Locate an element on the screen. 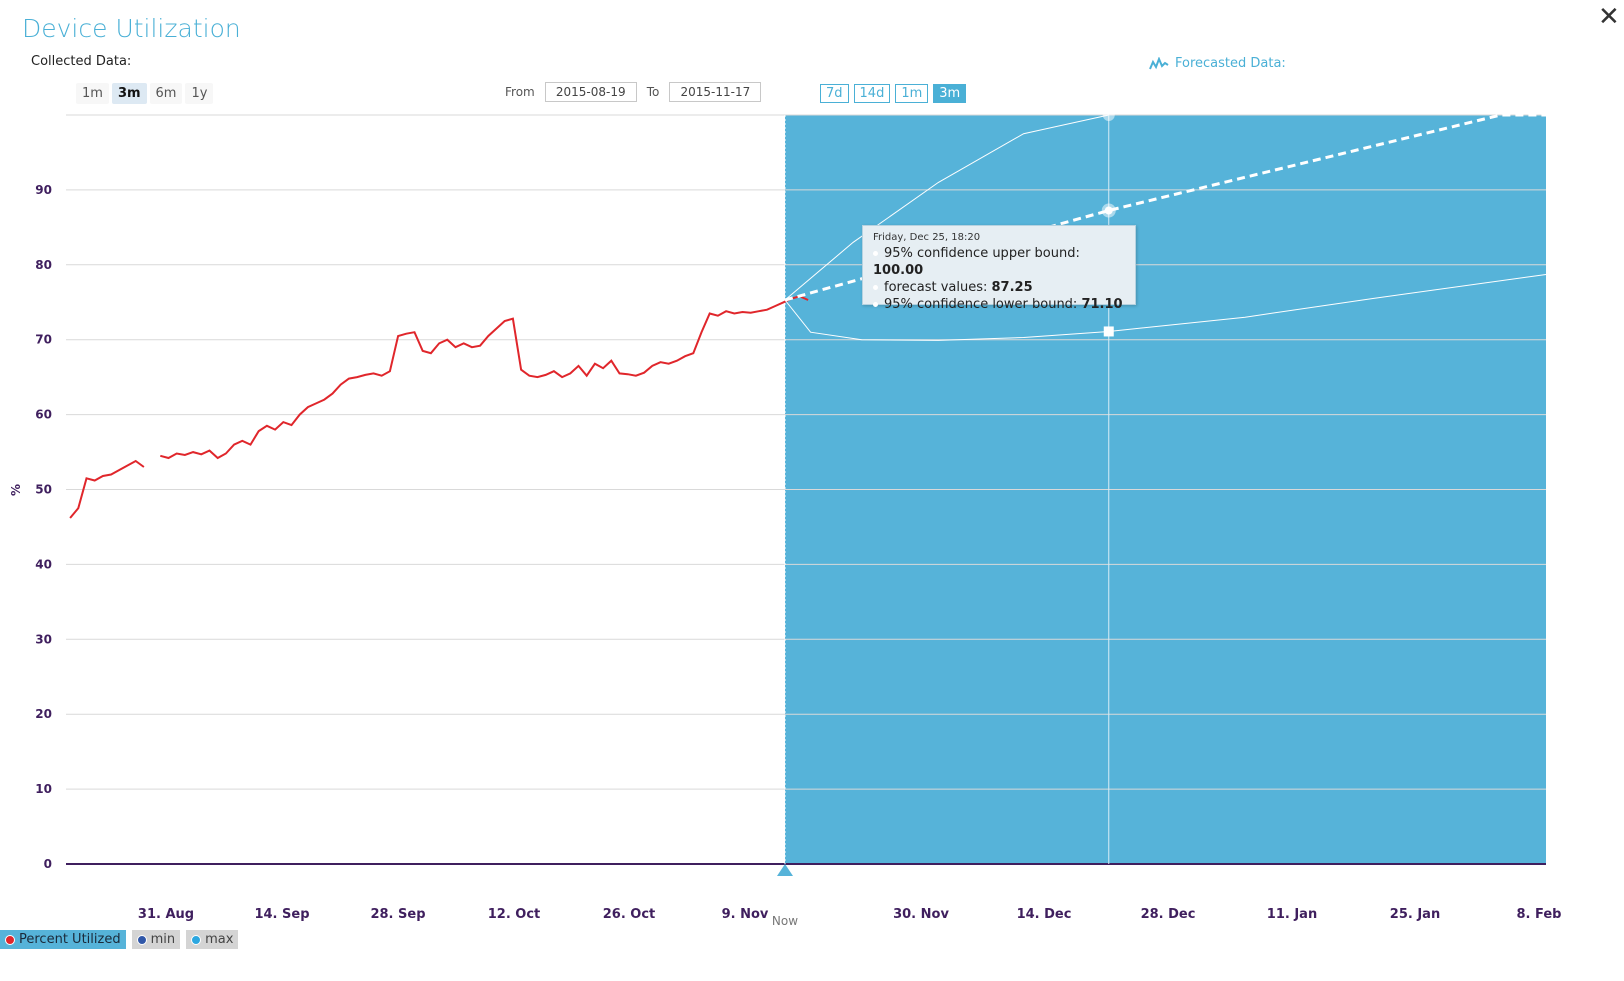 Image resolution: width=1624 pixels, height=981 pixels. x-tick-label: 26. Oct is located at coordinates (629, 914).